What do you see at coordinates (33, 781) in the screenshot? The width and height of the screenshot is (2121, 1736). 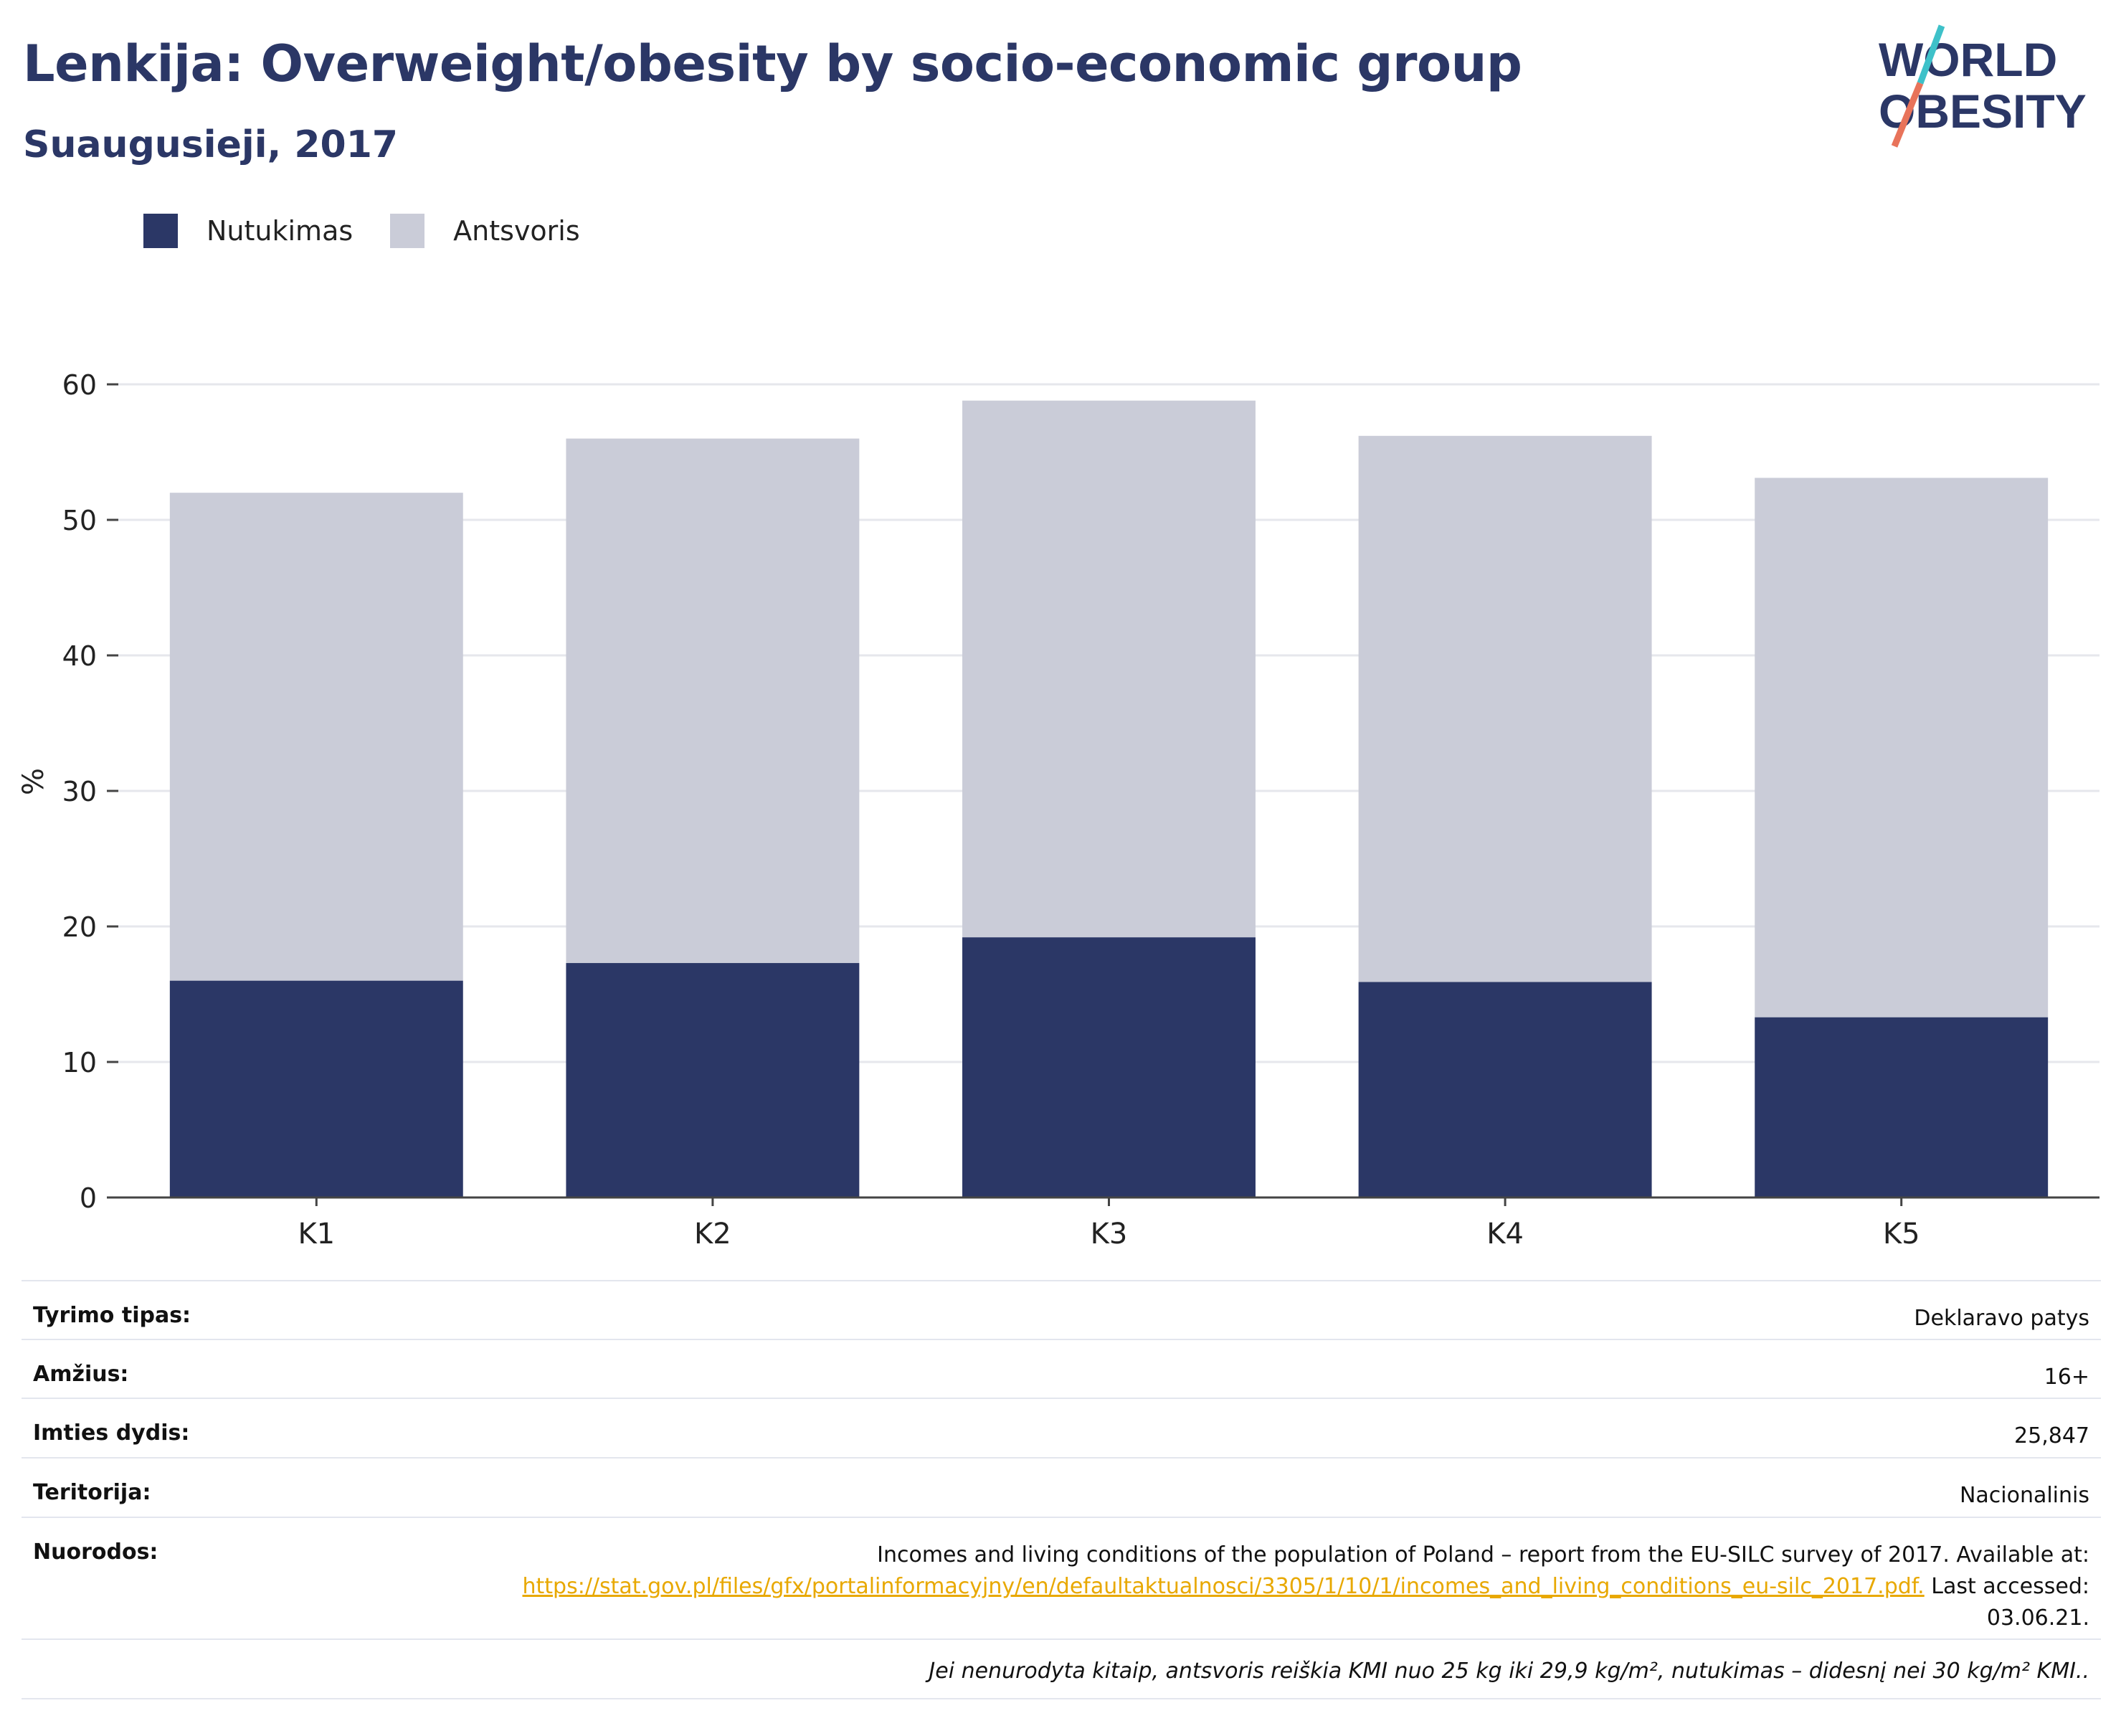 I see `y-axis-label: %` at bounding box center [33, 781].